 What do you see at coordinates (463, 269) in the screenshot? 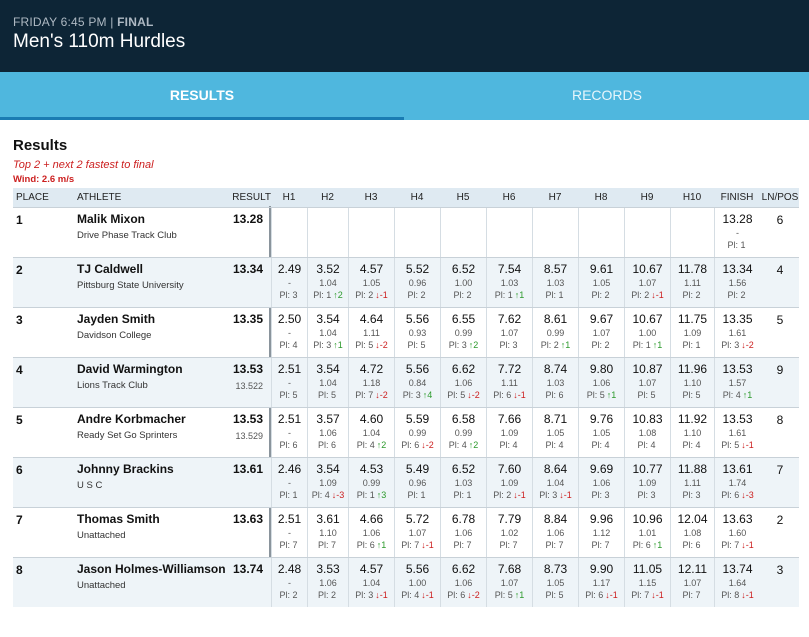
I see `split-time: 6.52` at bounding box center [463, 269].